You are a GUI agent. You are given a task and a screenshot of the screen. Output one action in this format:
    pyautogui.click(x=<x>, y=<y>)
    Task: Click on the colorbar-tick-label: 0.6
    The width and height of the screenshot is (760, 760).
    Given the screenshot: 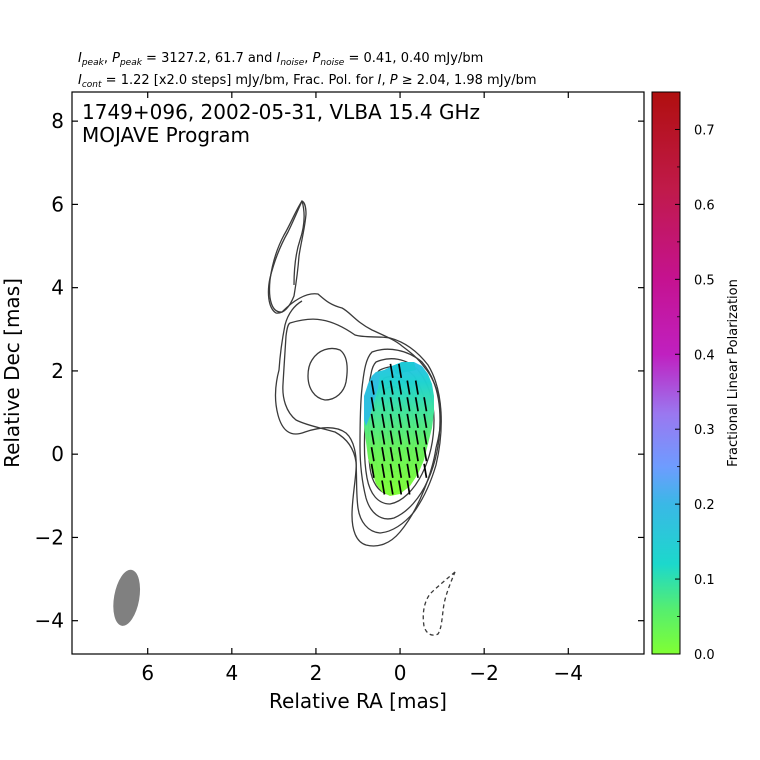 What is the action you would take?
    pyautogui.click(x=704, y=205)
    